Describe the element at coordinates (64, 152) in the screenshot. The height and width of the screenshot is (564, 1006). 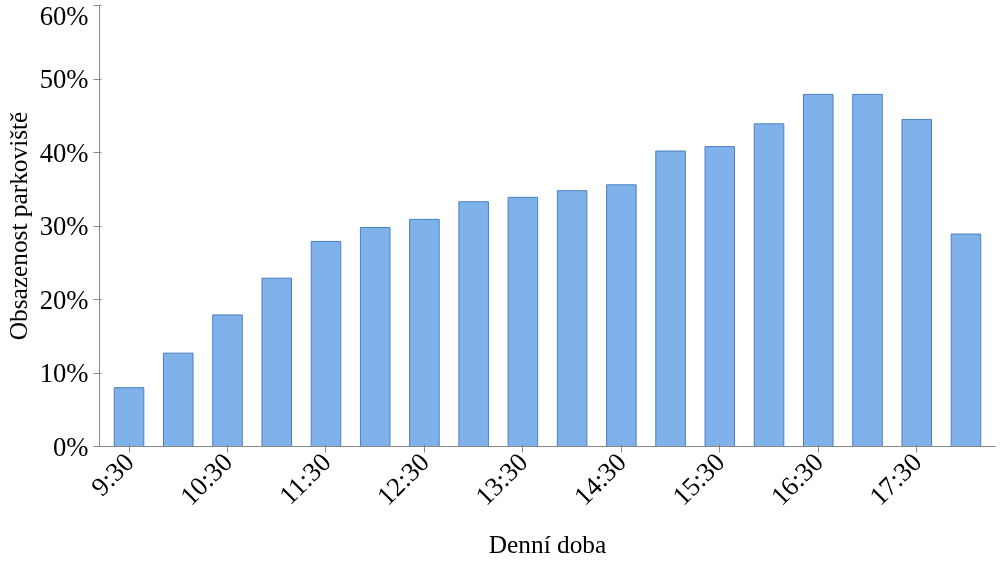
I see `y-tick-label: 40%` at that location.